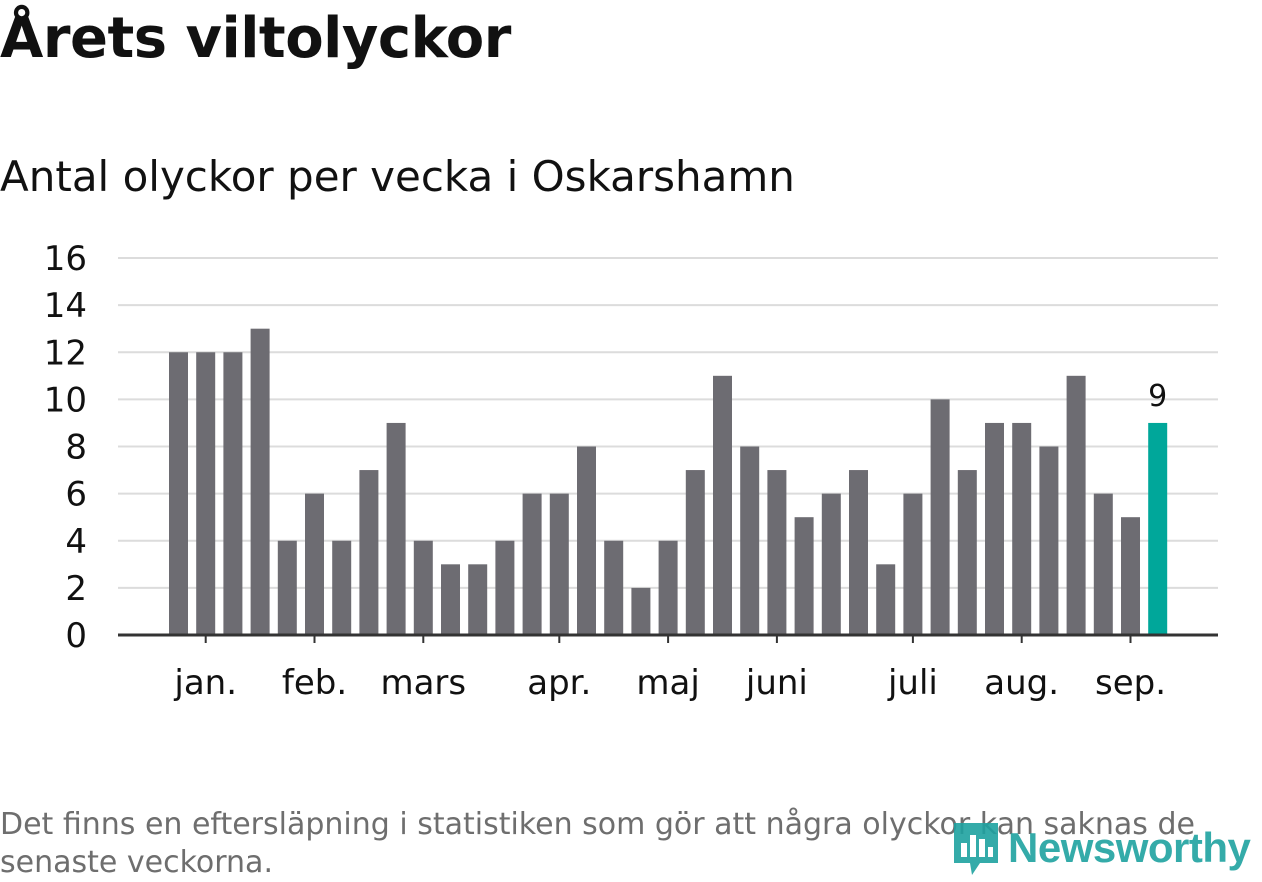 This screenshot has height=882, width=1262. Describe the element at coordinates (76, 495) in the screenshot. I see `y-tick-label: 6` at that location.